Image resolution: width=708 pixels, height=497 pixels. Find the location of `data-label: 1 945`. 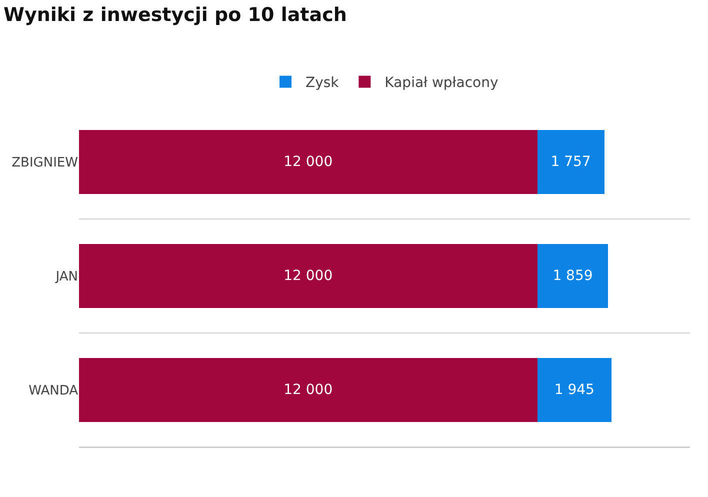

data-label: 1 945 is located at coordinates (574, 390).